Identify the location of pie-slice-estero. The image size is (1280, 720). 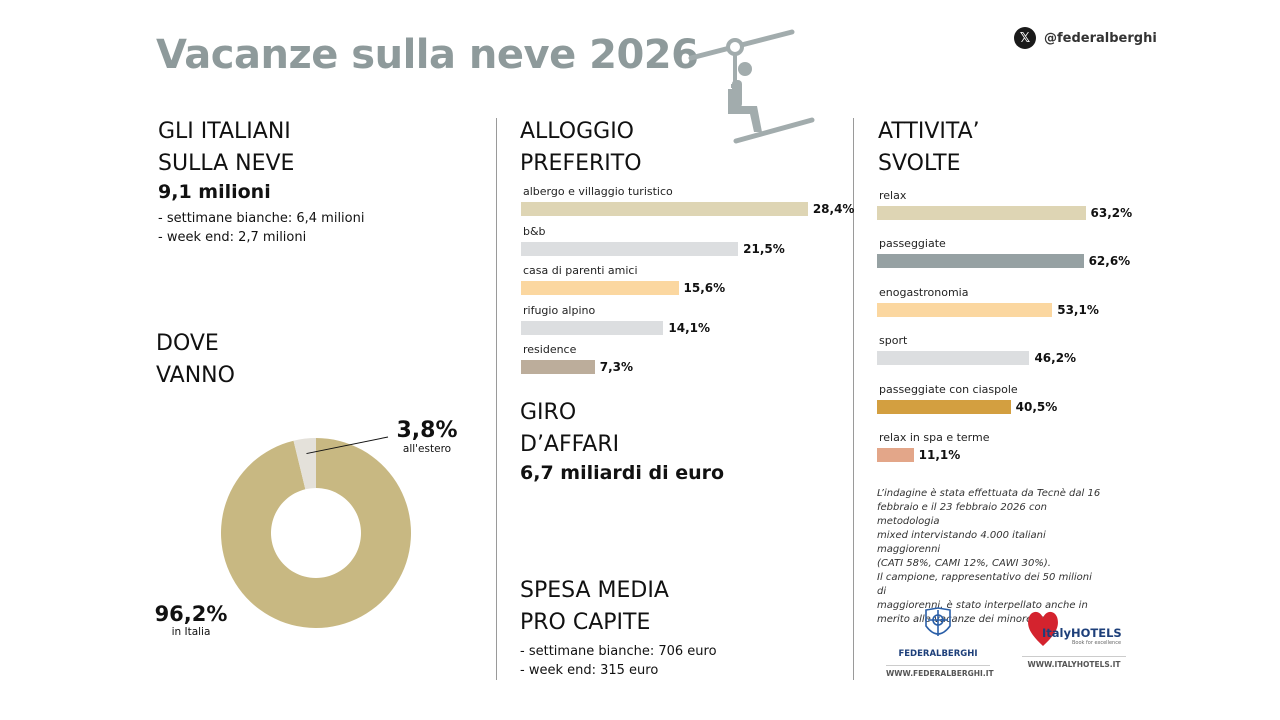
(304, 464).